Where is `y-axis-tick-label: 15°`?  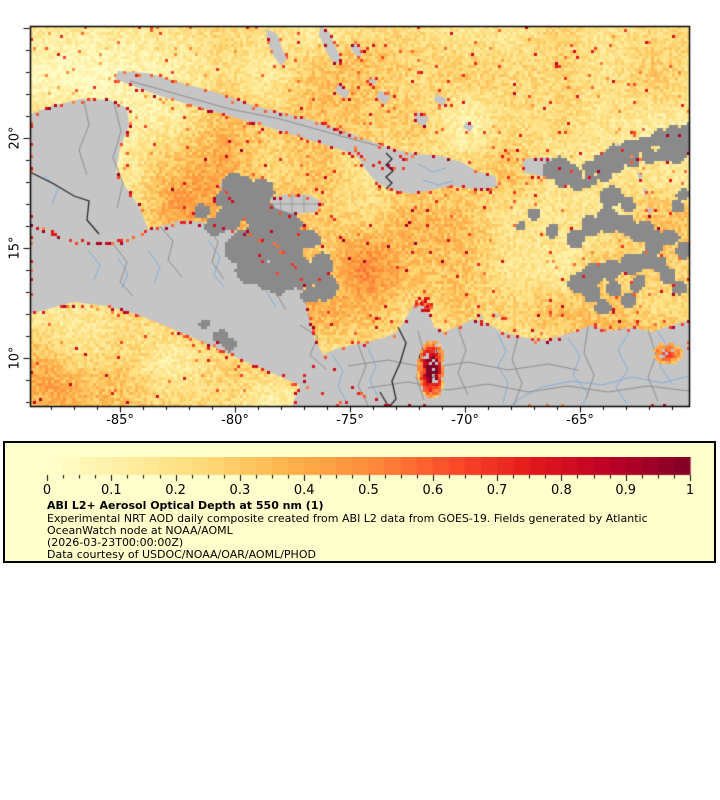
y-axis-tick-label: 15° is located at coordinates (15, 248).